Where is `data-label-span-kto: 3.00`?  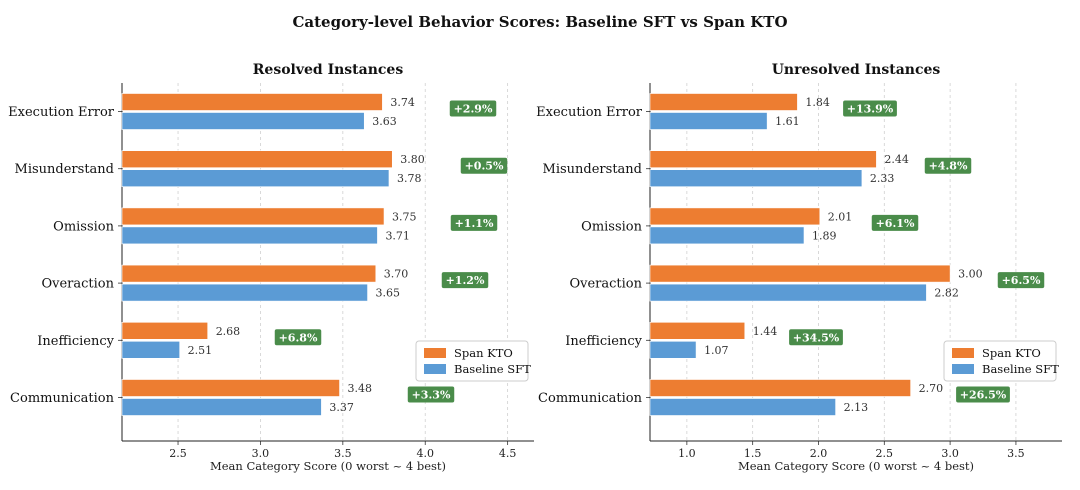 data-label-span-kto: 3.00 is located at coordinates (970, 274).